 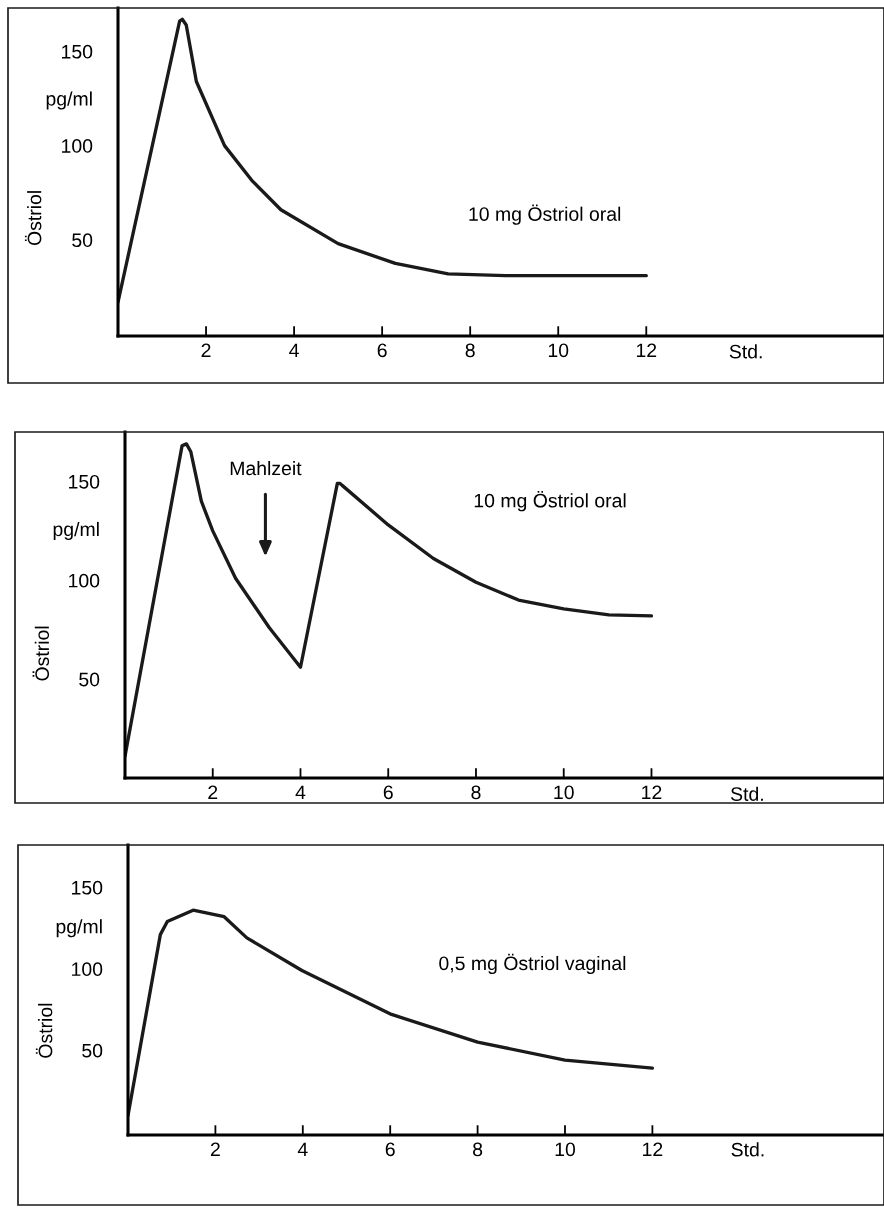 What do you see at coordinates (266, 468) in the screenshot?
I see `annotation: Mahlzeit` at bounding box center [266, 468].